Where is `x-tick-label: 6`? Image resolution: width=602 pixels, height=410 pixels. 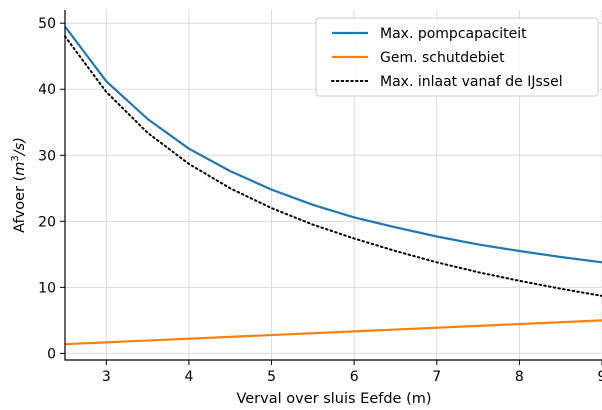
x-tick-label: 6 is located at coordinates (354, 377).